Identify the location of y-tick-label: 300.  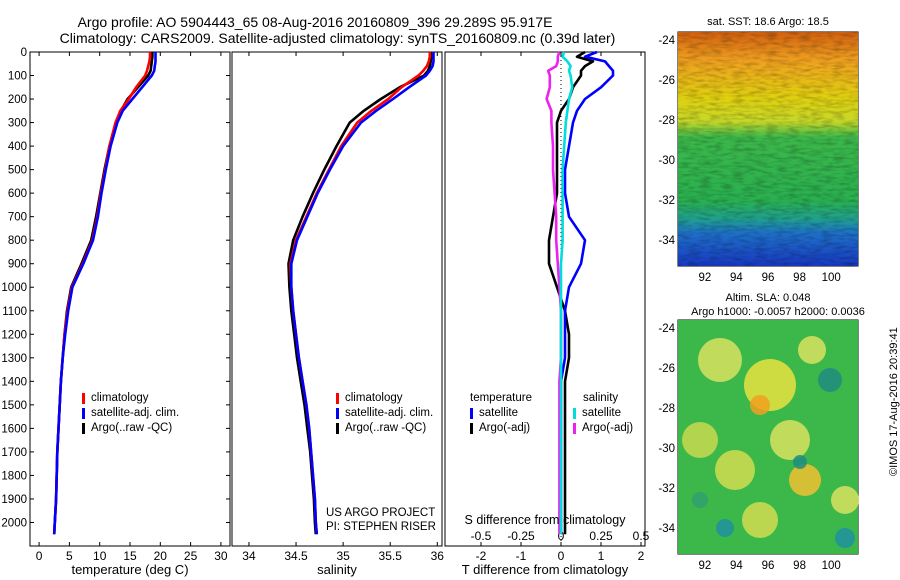
(17, 124).